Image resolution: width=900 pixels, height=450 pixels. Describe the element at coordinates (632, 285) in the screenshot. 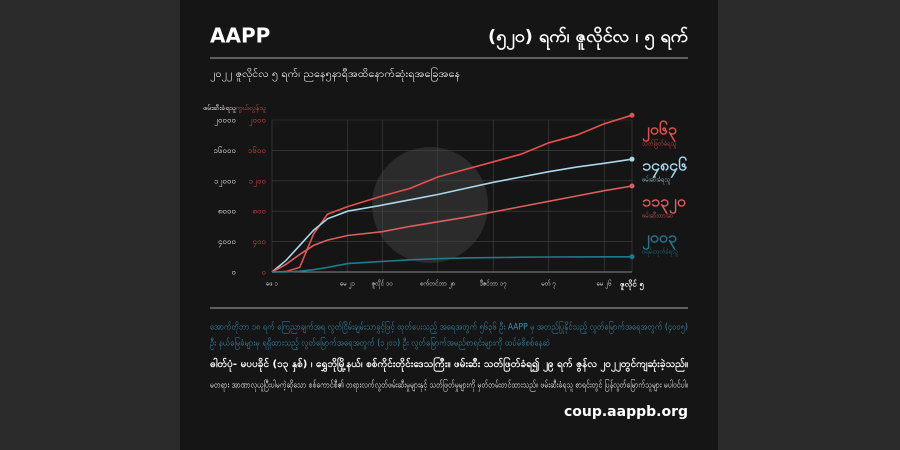

I see `x-tick-label: ဇူလိုင် ၅` at that location.